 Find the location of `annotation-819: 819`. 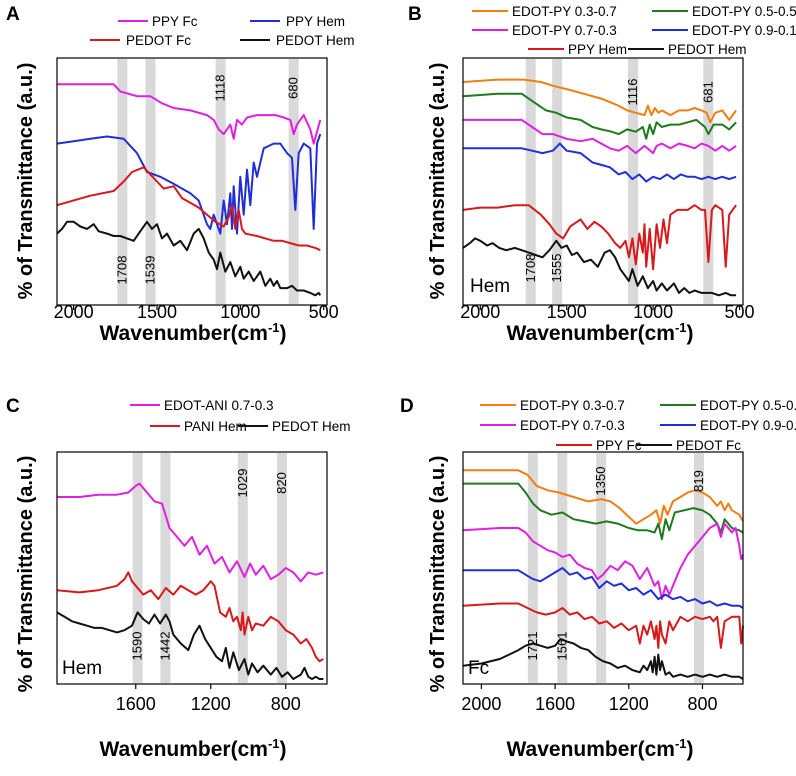

annotation-819: 819 is located at coordinates (698, 481).